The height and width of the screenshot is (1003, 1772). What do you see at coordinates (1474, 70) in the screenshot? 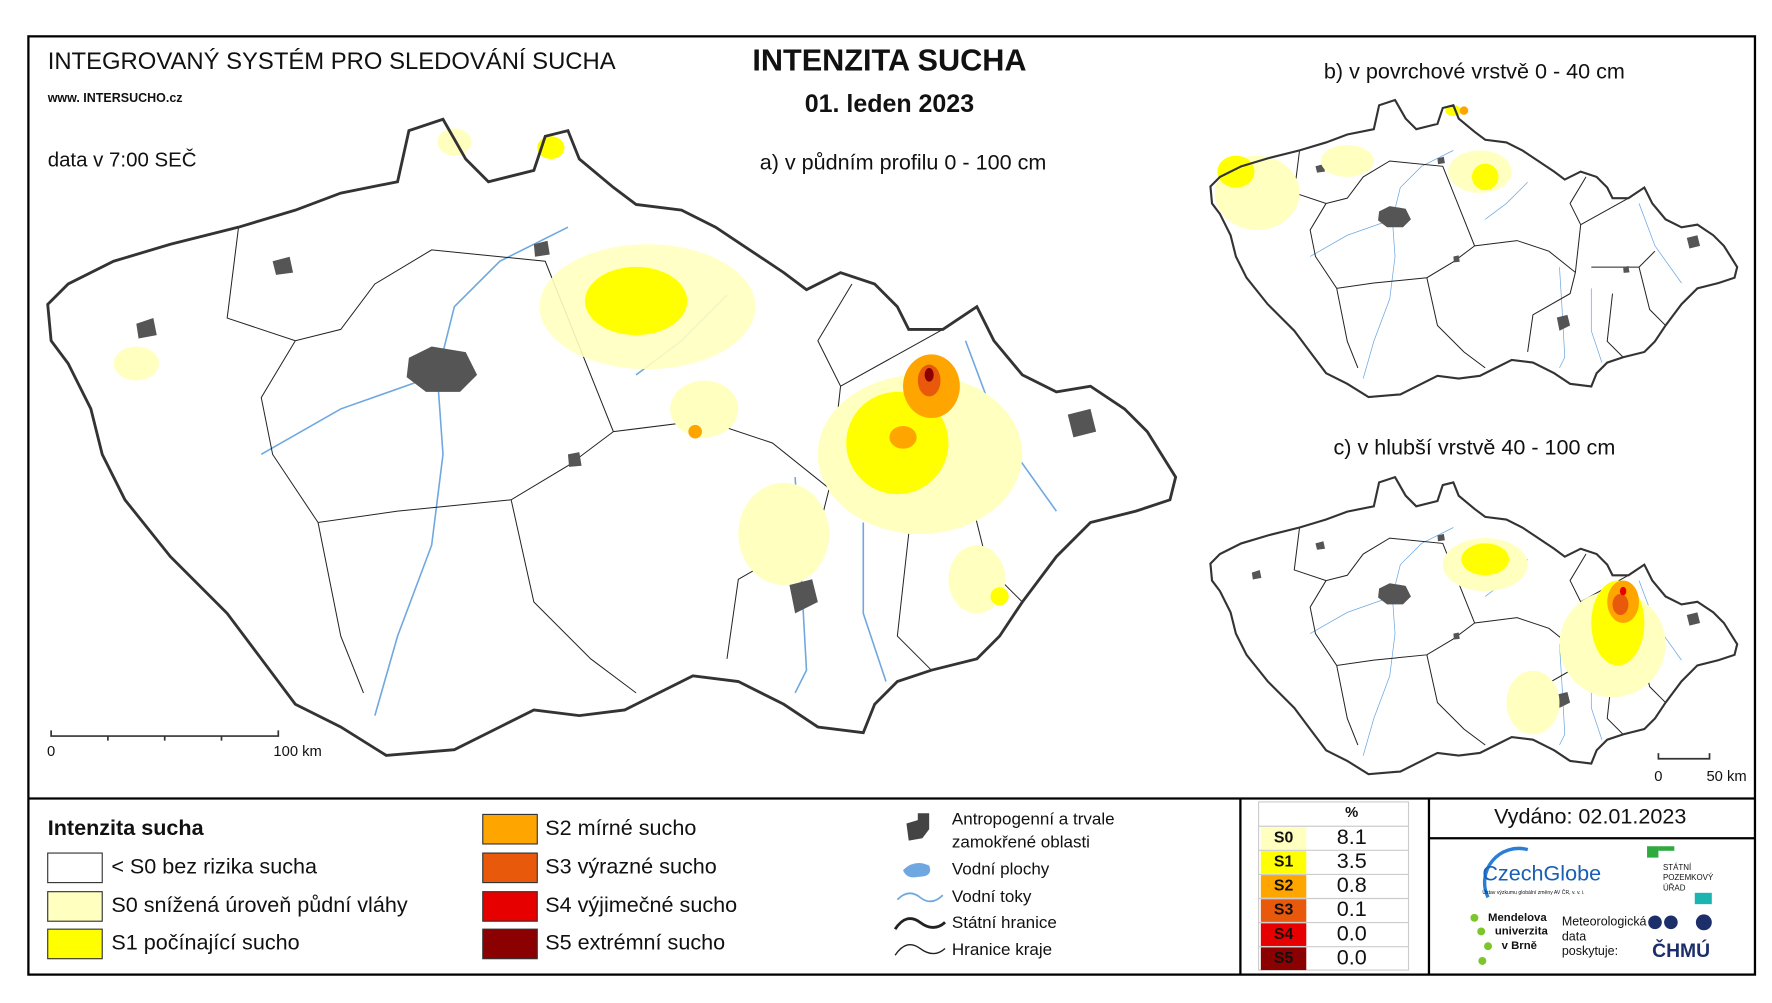
I see `map-label: b) v povrchové vrstvě 0 - 40 cm` at bounding box center [1474, 70].